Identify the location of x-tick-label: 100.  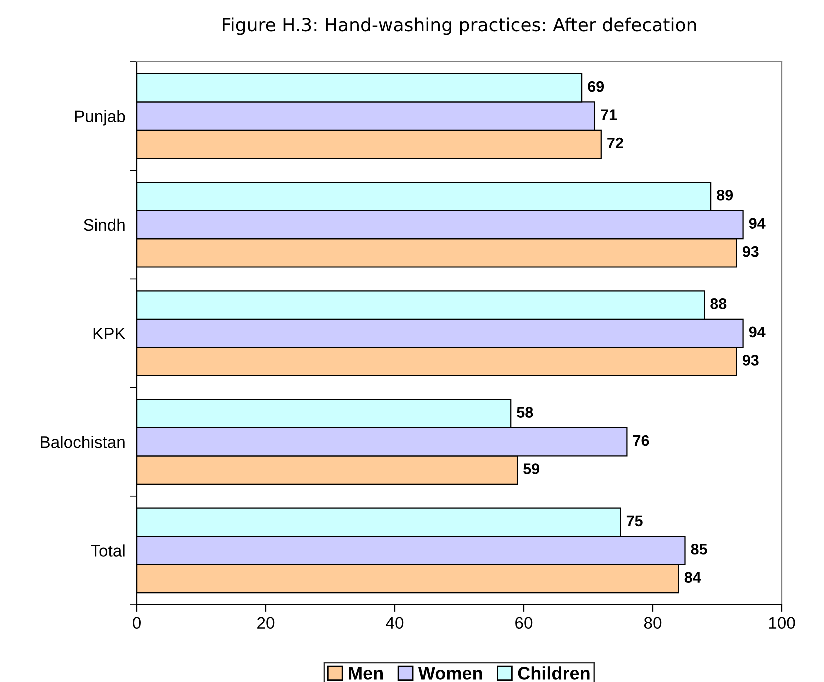
(782, 623).